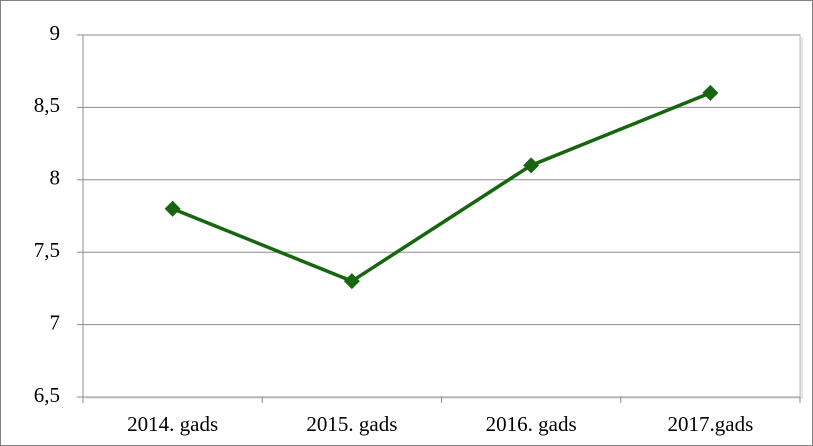 The height and width of the screenshot is (446, 813). What do you see at coordinates (55, 178) in the screenshot?
I see `y-tick-label: 8` at bounding box center [55, 178].